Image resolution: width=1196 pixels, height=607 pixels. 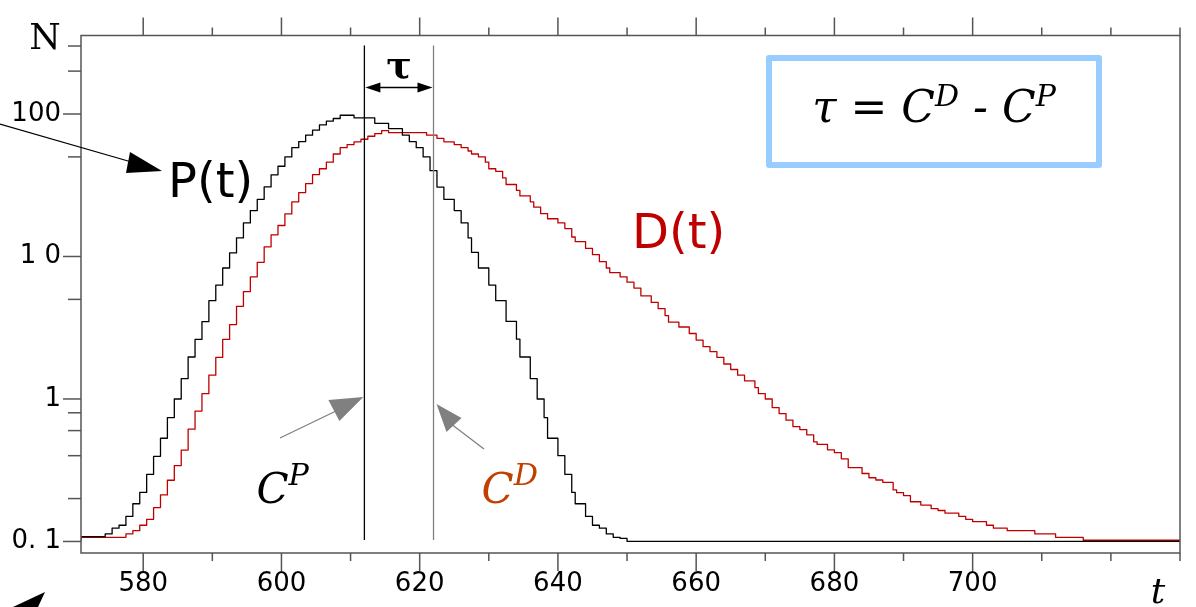 What do you see at coordinates (211, 180) in the screenshot?
I see `series-label: P(t)` at bounding box center [211, 180].